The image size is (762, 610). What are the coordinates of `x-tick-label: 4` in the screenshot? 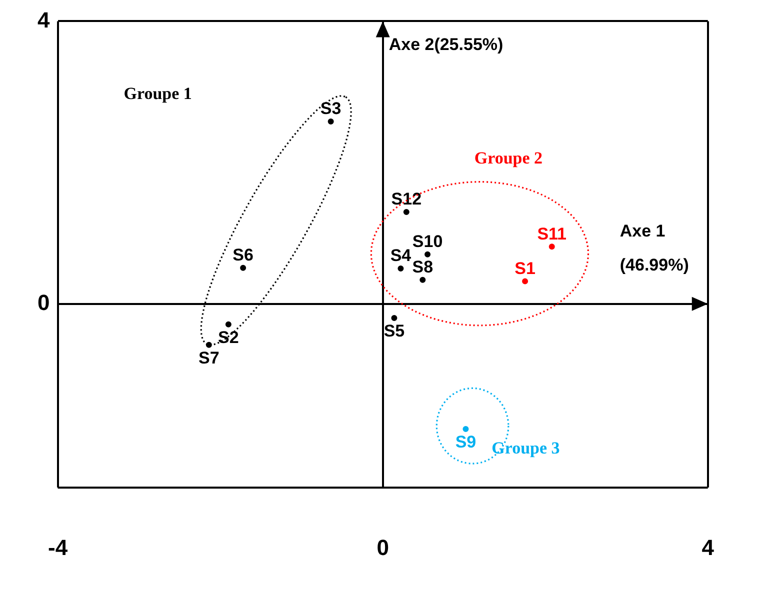 It's located at (708, 547).